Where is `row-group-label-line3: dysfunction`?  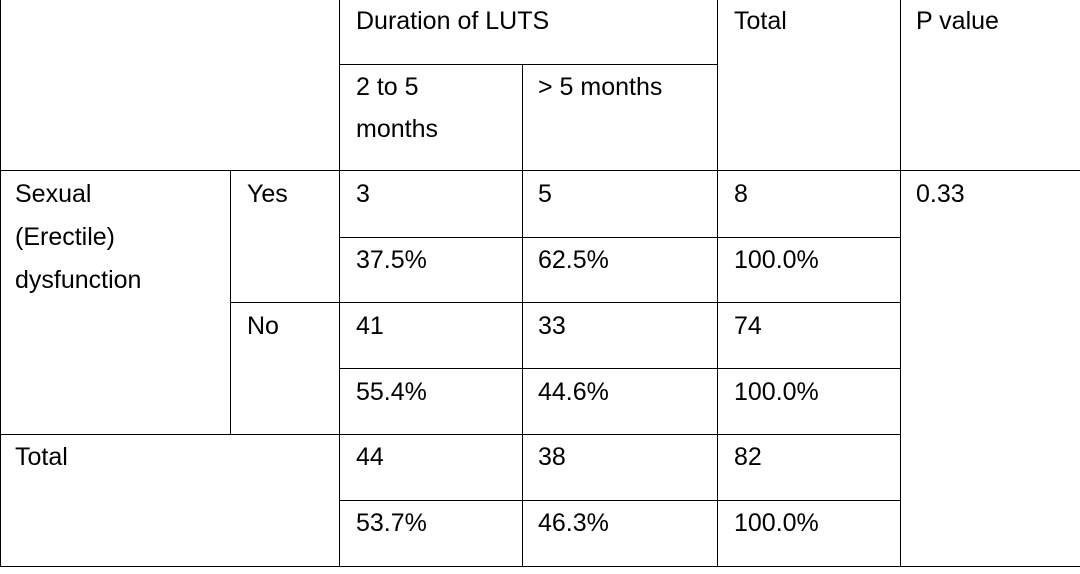
row-group-label-line3: dysfunction is located at coordinates (78, 280).